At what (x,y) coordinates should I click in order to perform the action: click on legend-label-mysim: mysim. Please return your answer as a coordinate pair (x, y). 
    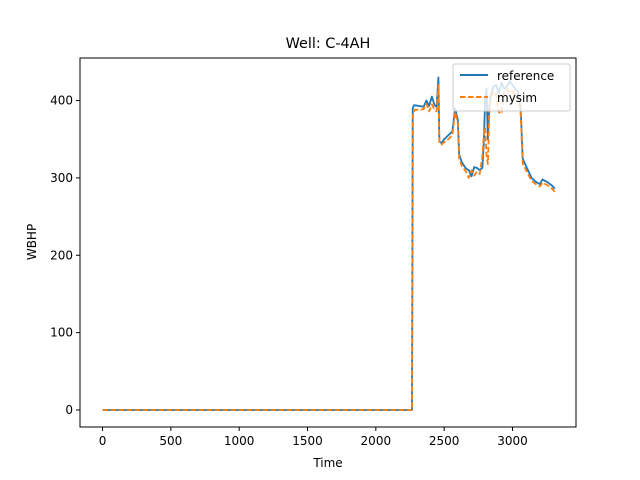
    Looking at the image, I should click on (517, 98).